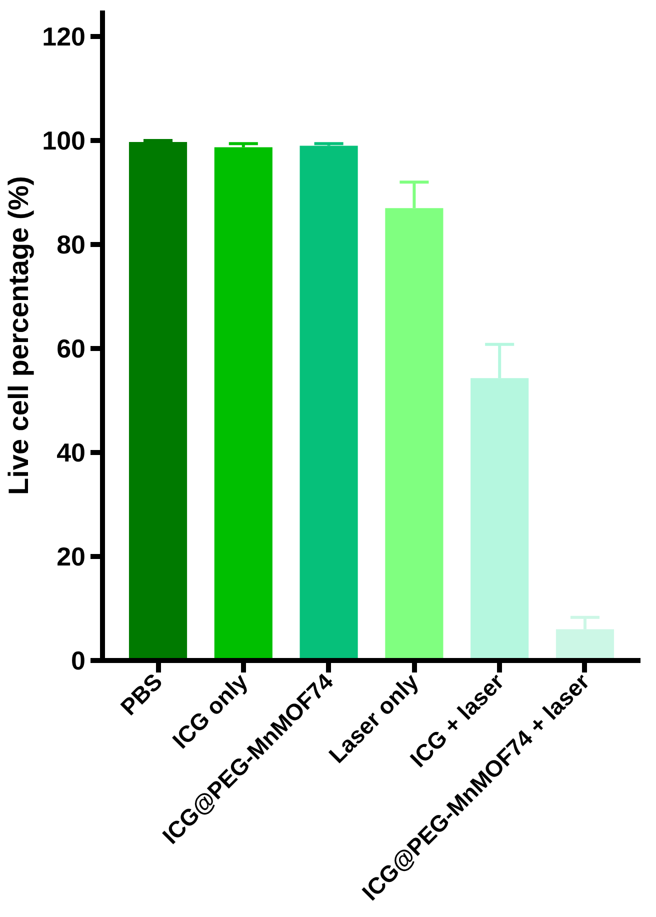 Image resolution: width=656 pixels, height=917 pixels. I want to click on y-tick-label: 120, so click(64, 37).